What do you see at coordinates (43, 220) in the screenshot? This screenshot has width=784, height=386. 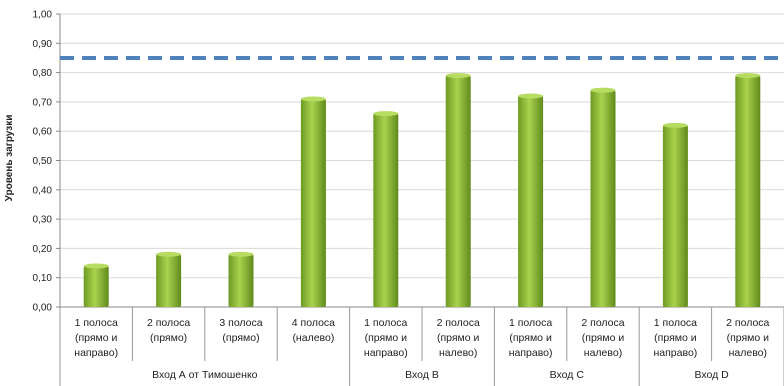 I see `y-tick-label: 0,30` at bounding box center [43, 220].